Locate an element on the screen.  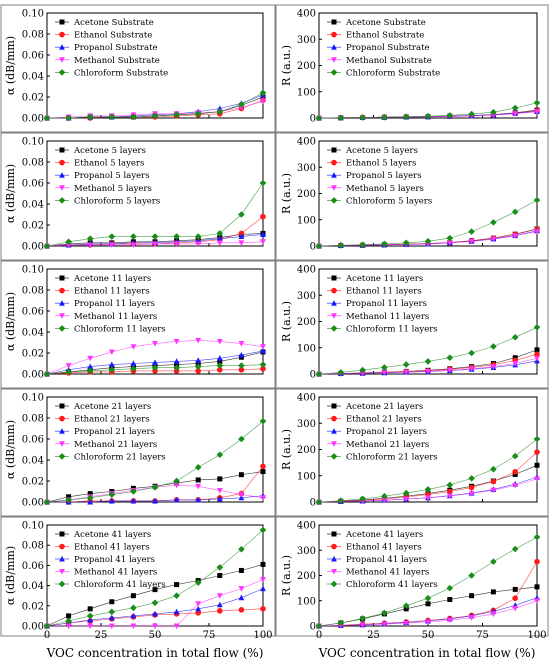
legend-label: Ethanol 5 layers is located at coordinates (381, 164).